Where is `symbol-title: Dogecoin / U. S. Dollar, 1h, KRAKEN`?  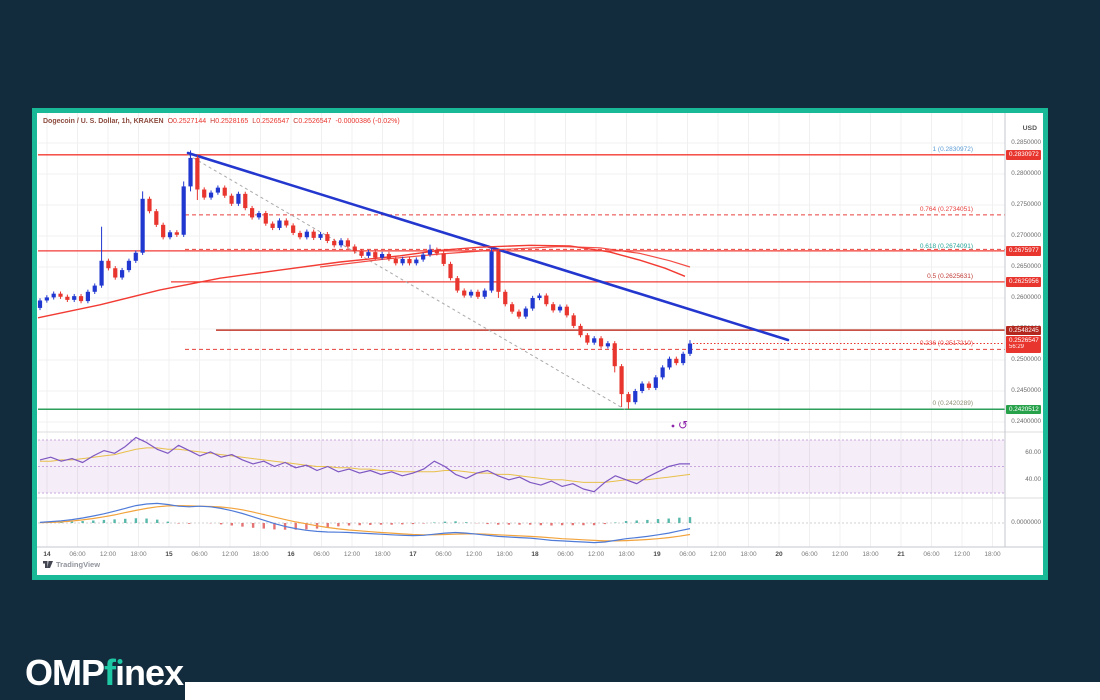 symbol-title: Dogecoin / U. S. Dollar, 1h, KRAKEN is located at coordinates (103, 121).